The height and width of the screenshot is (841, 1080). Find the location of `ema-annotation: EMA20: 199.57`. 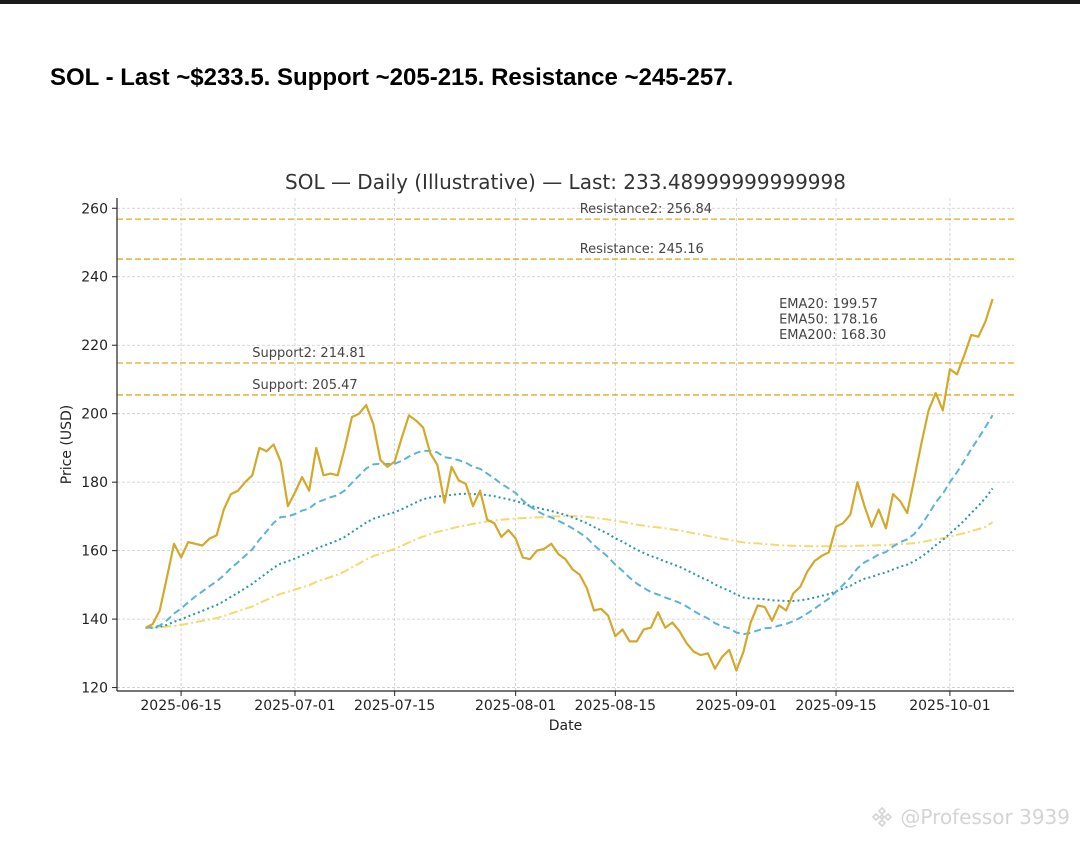

ema-annotation: EMA20: 199.57 is located at coordinates (828, 304).